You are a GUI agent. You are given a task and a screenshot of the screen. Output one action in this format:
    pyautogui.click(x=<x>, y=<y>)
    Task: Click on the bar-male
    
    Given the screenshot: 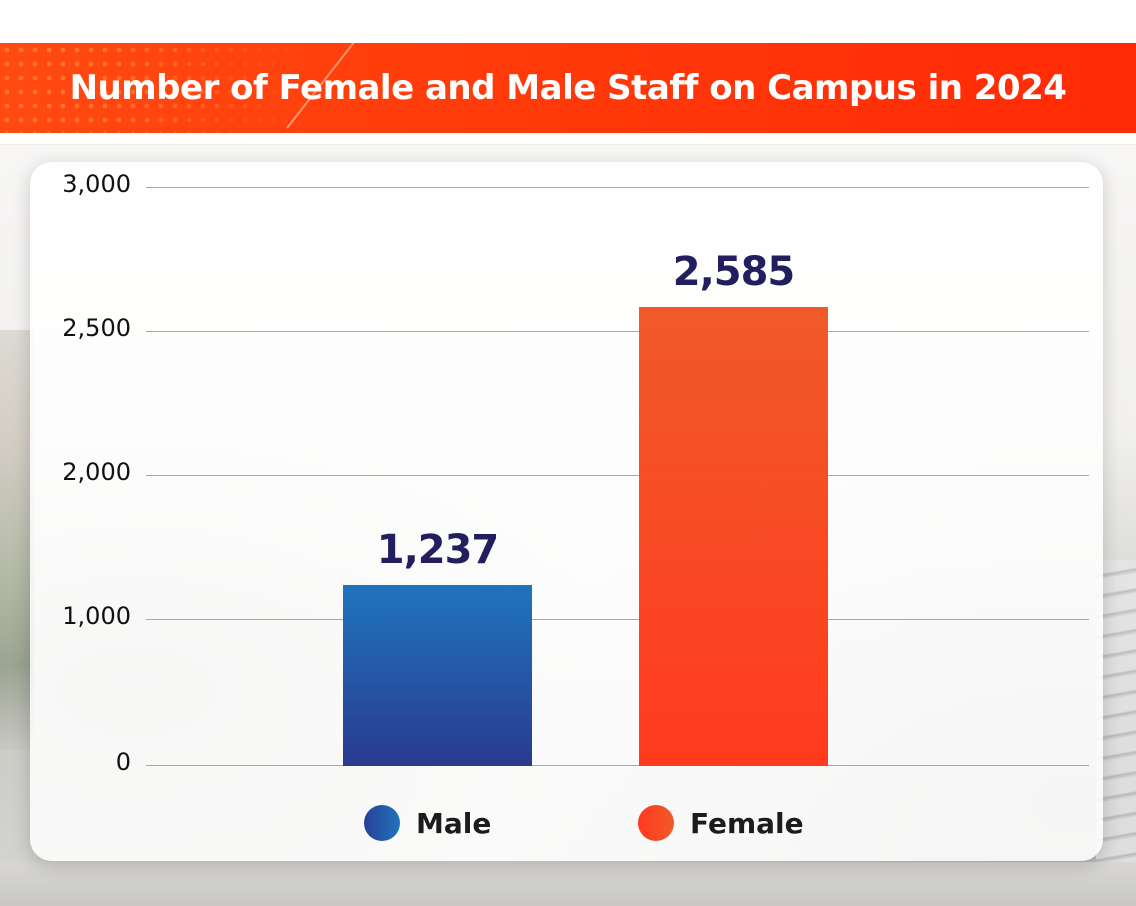 What is the action you would take?
    pyautogui.click(x=437, y=675)
    